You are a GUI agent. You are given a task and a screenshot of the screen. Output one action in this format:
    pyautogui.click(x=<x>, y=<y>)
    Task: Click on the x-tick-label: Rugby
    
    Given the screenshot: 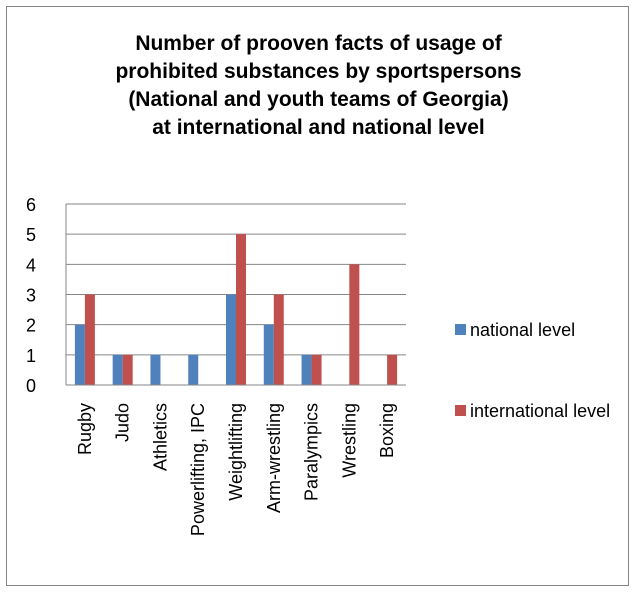 What is the action you would take?
    pyautogui.click(x=85, y=429)
    